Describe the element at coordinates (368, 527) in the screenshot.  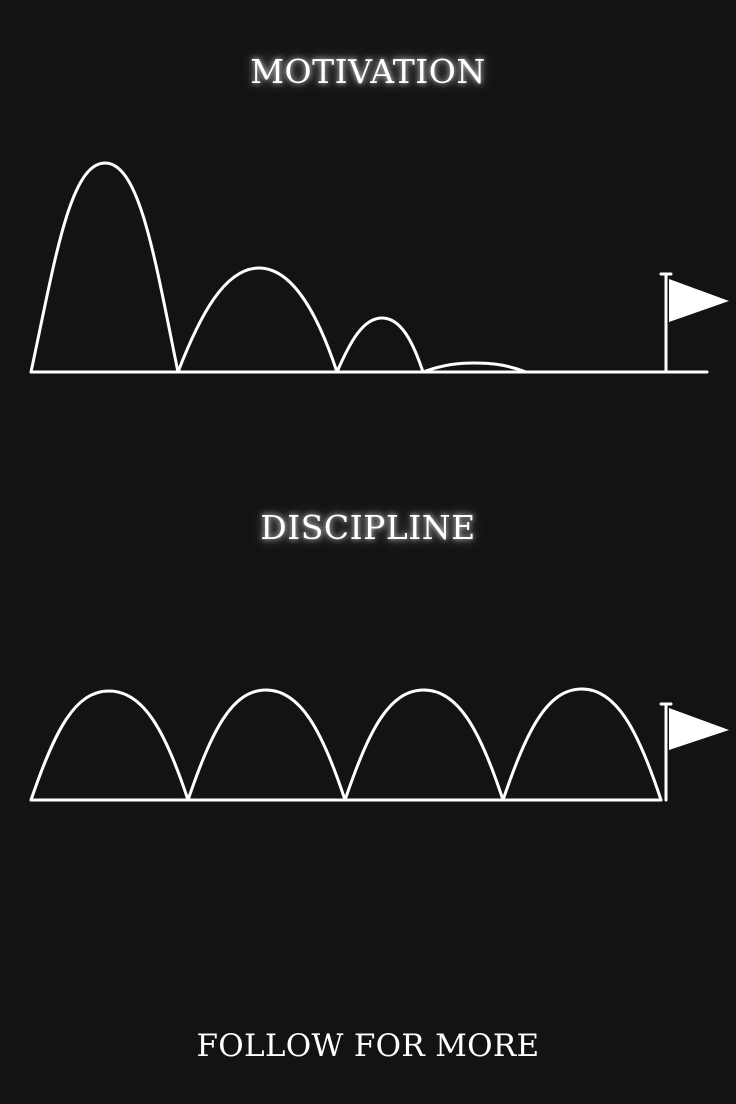
I see `discipline-title: DISCIPLINE` at that location.